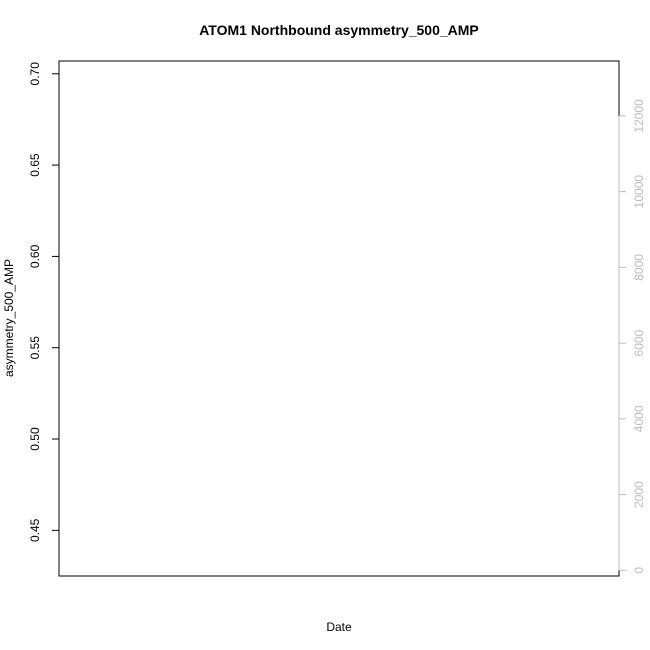  What do you see at coordinates (639, 192) in the screenshot?
I see `right-tick-label: 10000` at bounding box center [639, 192].